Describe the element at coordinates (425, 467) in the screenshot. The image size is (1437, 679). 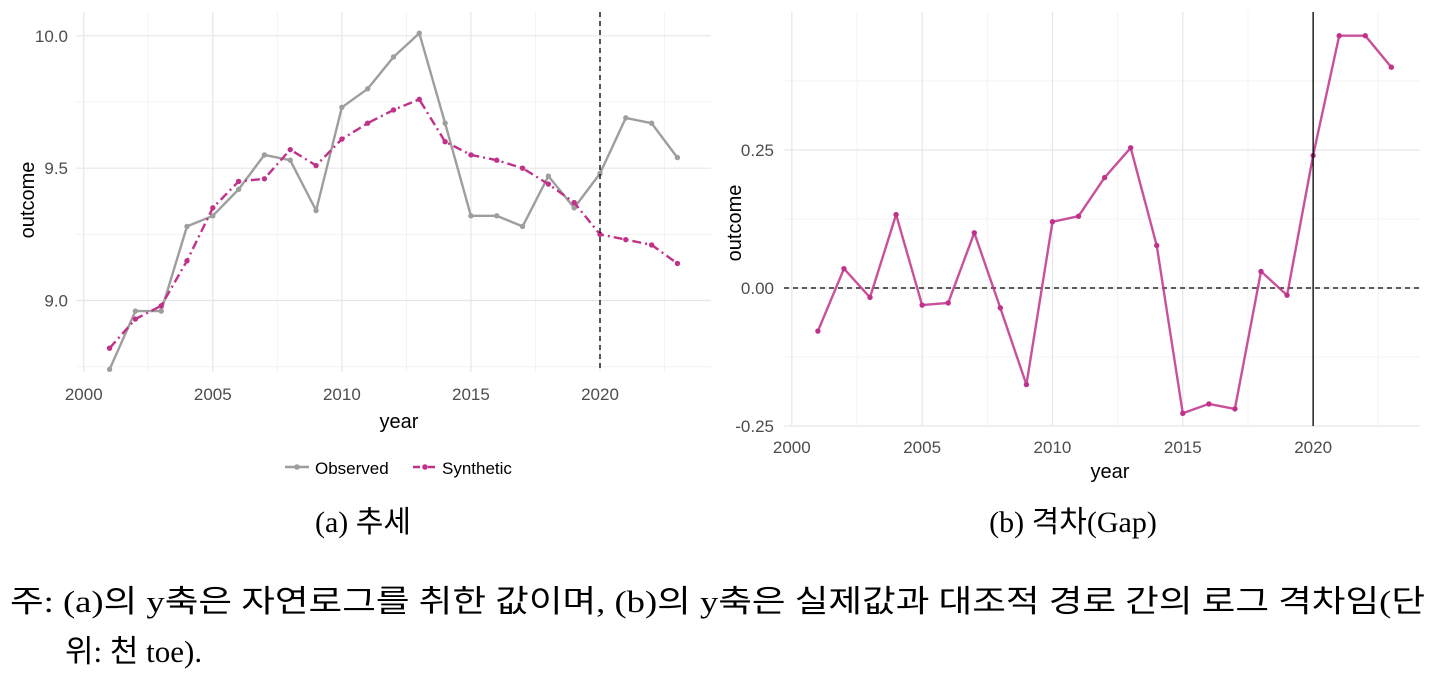
I see `legend-synthetic-marker` at that location.